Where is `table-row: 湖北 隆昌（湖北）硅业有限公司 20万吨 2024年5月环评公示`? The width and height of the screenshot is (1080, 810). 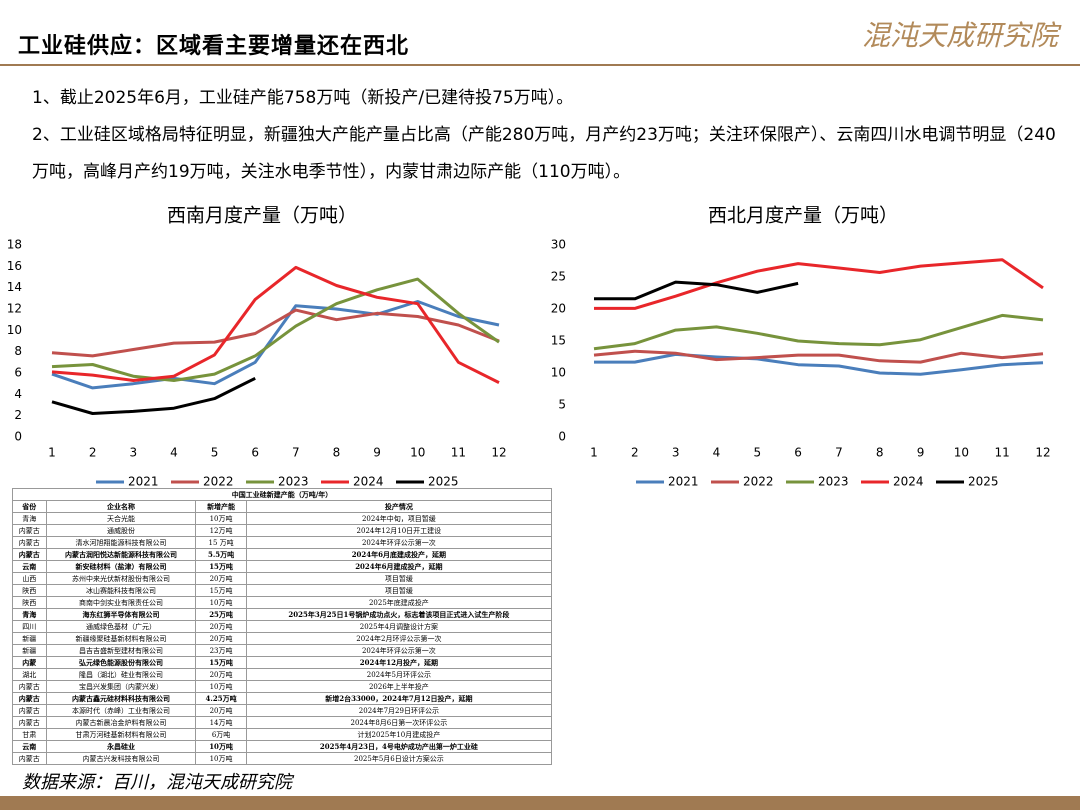
table-row: 湖北 隆昌（湖北）硅业有限公司 20万吨 2024年5月环评公示 is located at coordinates (282, 674).